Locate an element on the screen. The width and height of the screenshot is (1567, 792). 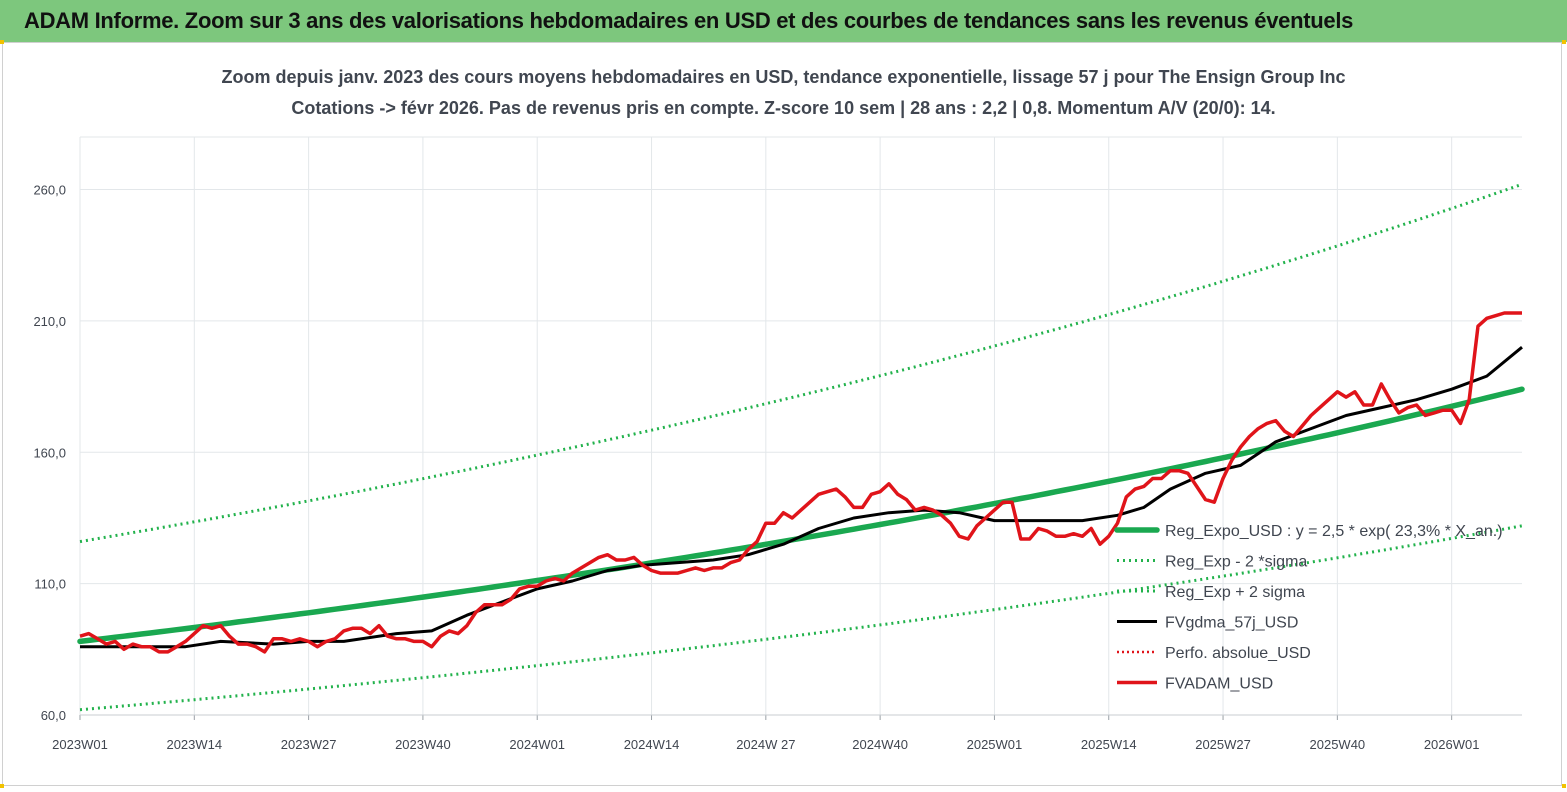
legend-label-reg-exp-2-sigma: Reg_Exp - 2 *sigma is located at coordinates (1236, 562).